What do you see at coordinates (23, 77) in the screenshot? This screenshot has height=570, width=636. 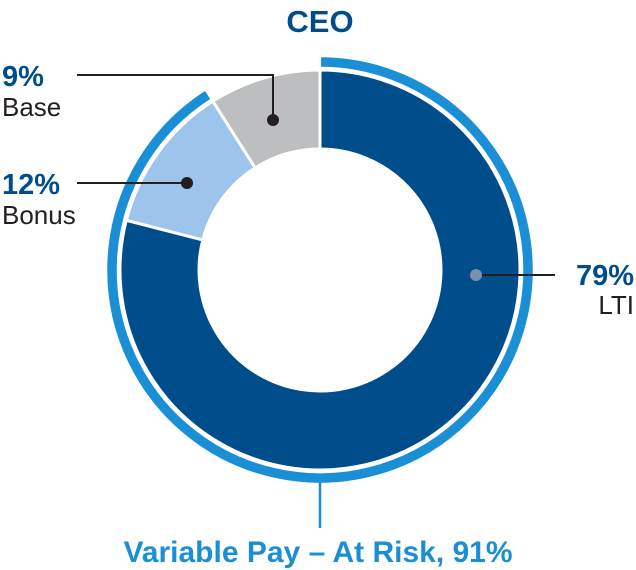 I see `base-percent-label: 9%` at bounding box center [23, 77].